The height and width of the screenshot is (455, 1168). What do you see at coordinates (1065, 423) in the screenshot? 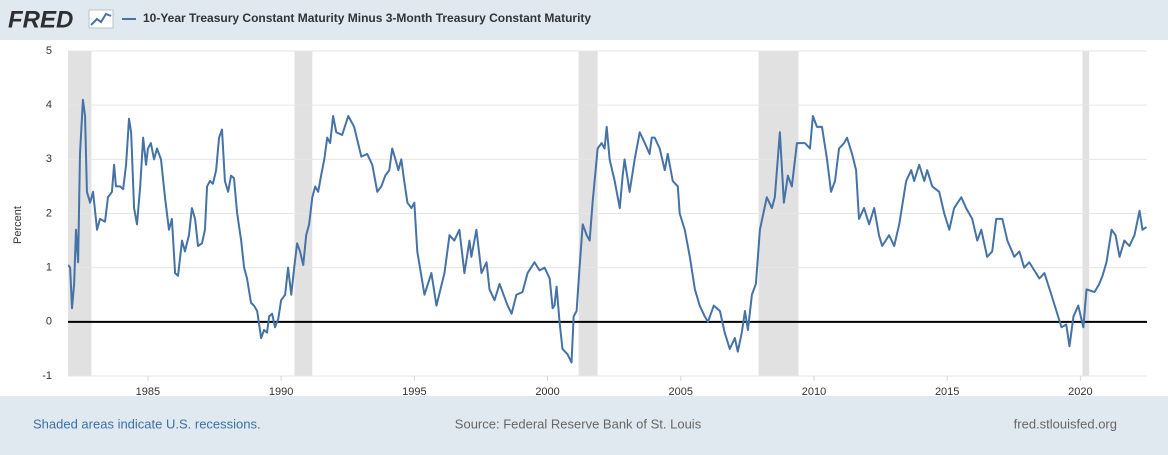
I see `footer-url: fred.stlouisfed.org` at bounding box center [1065, 423].